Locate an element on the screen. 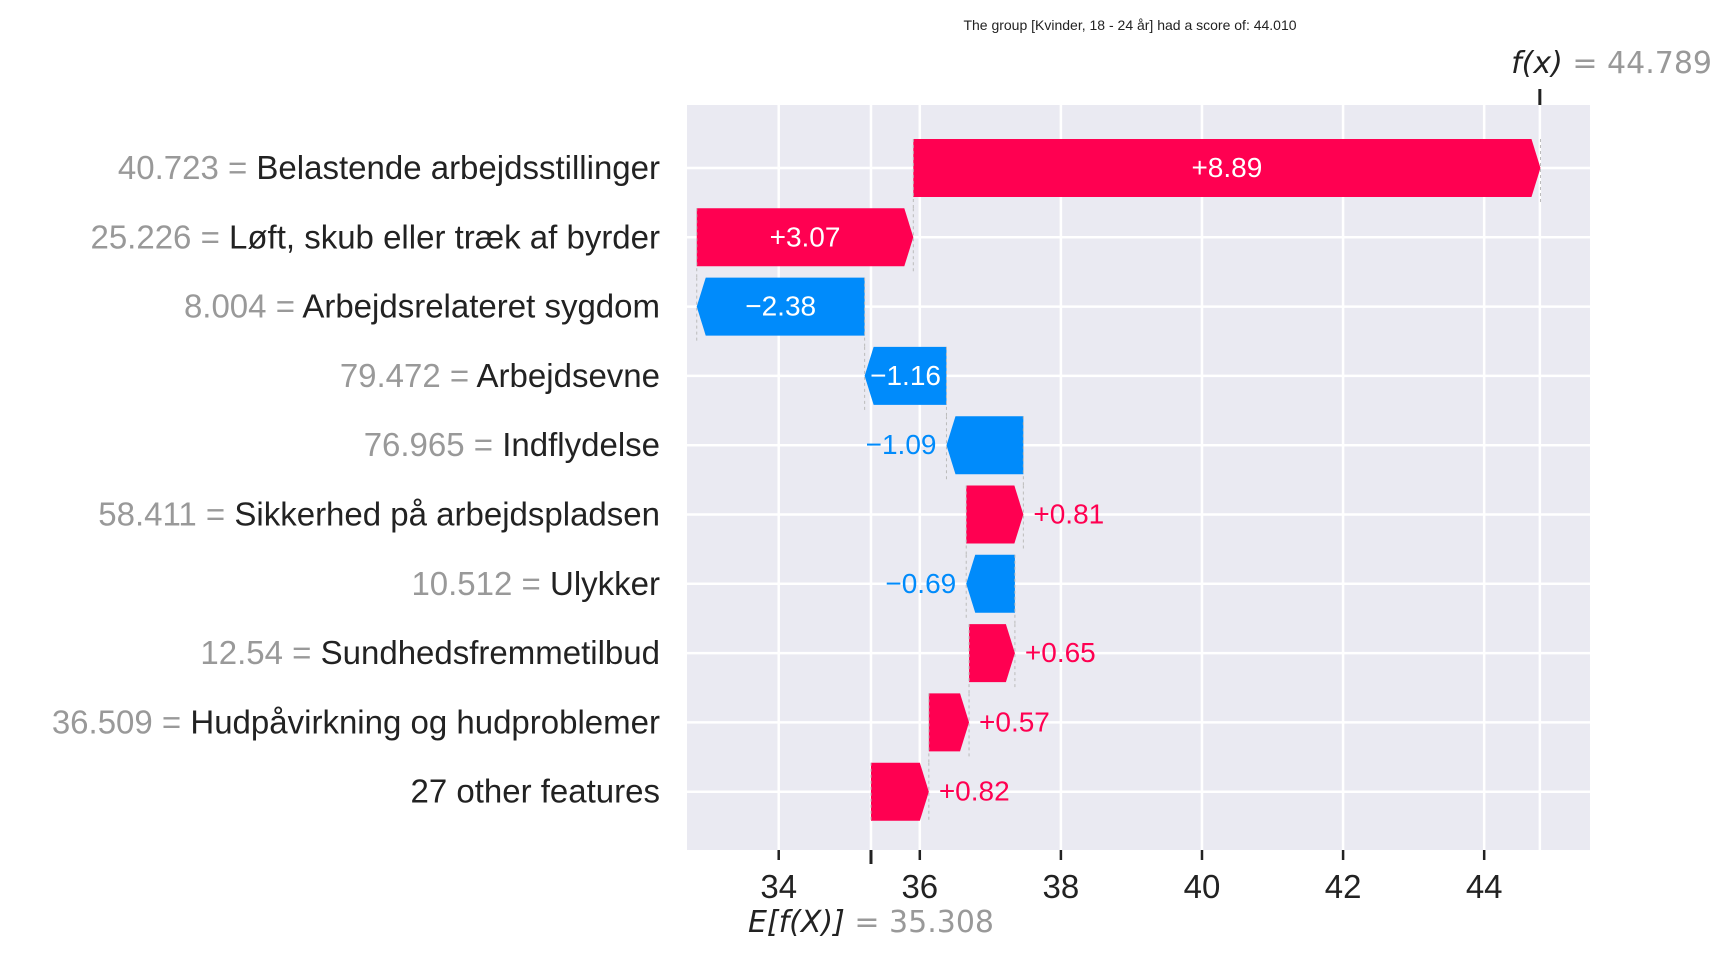 The width and height of the screenshot is (1723, 955). feature-label: 10.512 = Ulykker is located at coordinates (535, 583).